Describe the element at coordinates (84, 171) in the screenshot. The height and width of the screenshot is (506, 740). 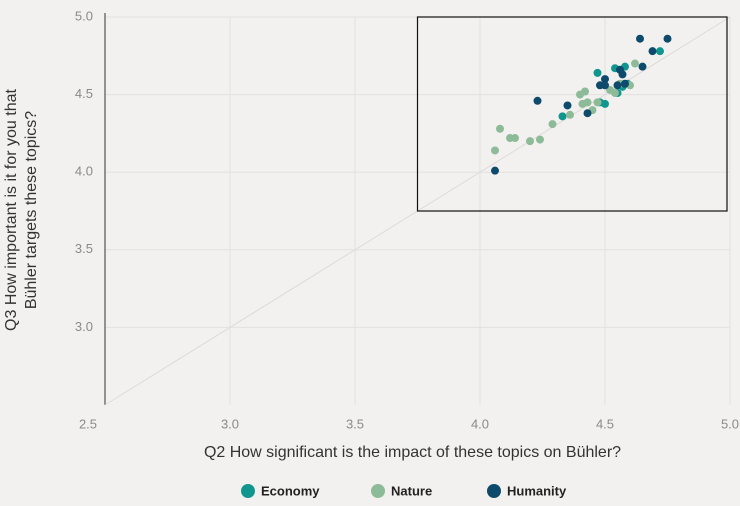
I see `y-tick-label: 4.0` at that location.